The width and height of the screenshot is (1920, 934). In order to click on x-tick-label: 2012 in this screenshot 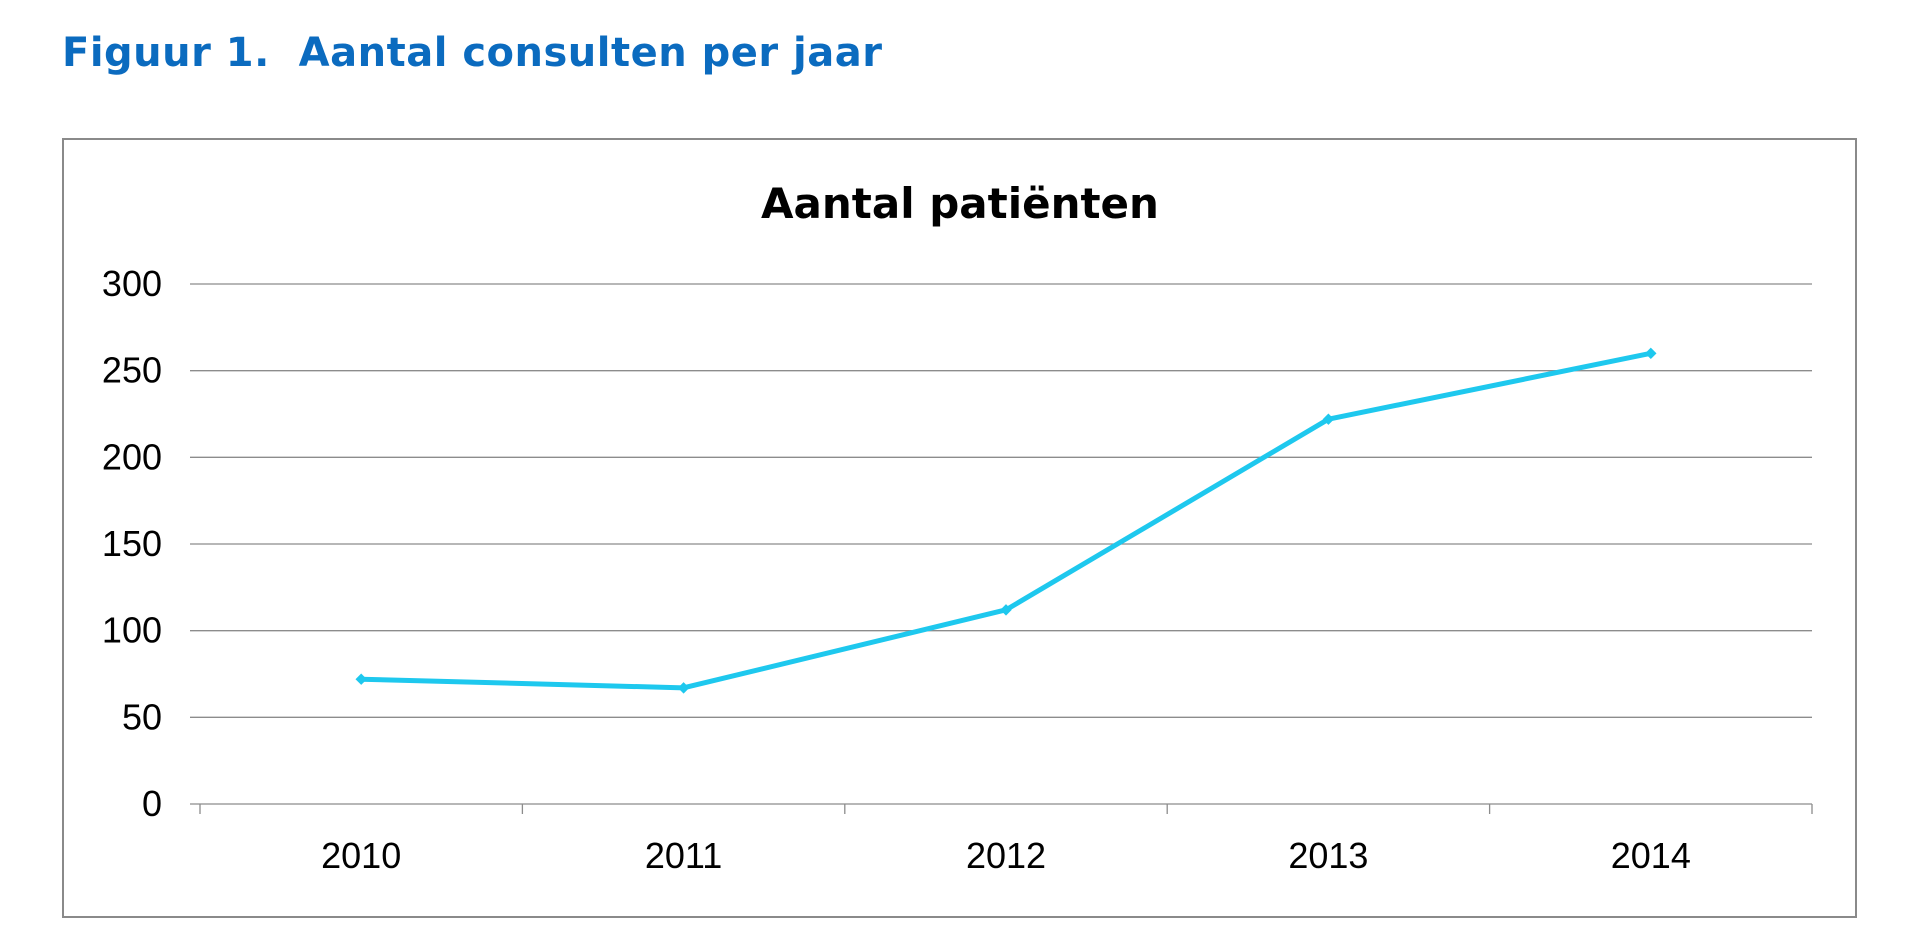, I will do `click(1006, 855)`.